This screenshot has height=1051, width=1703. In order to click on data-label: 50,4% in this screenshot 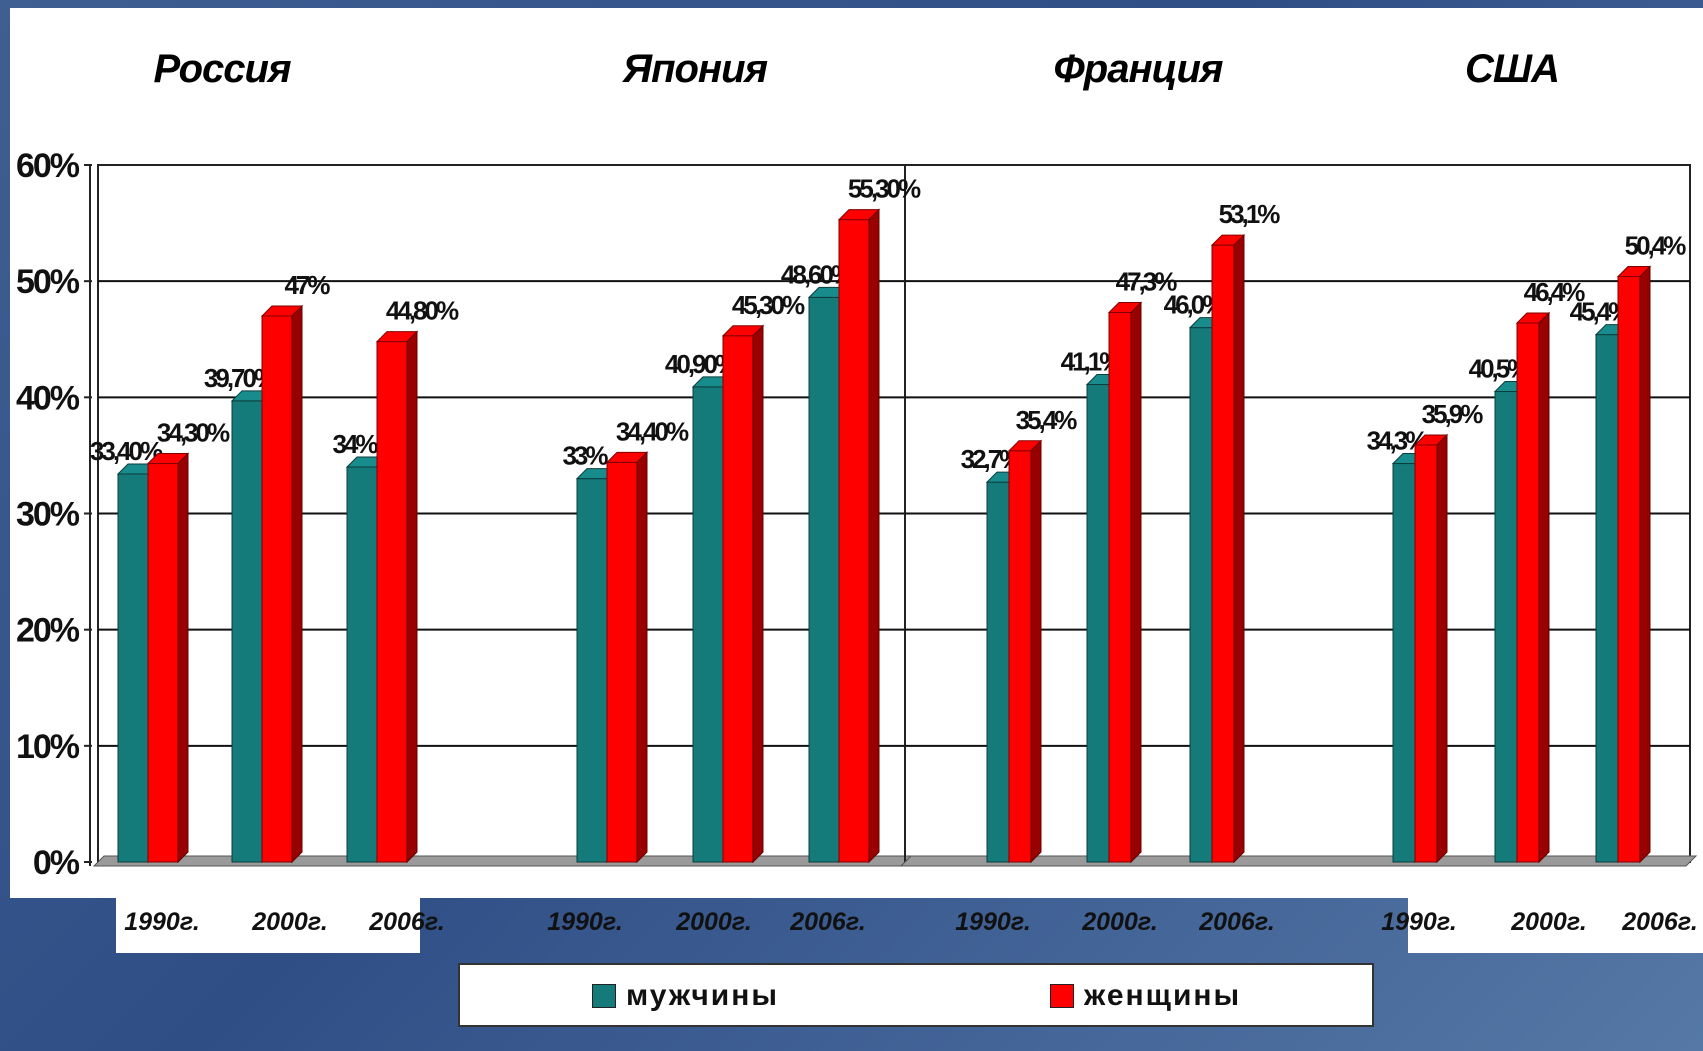, I will do `click(1656, 246)`.